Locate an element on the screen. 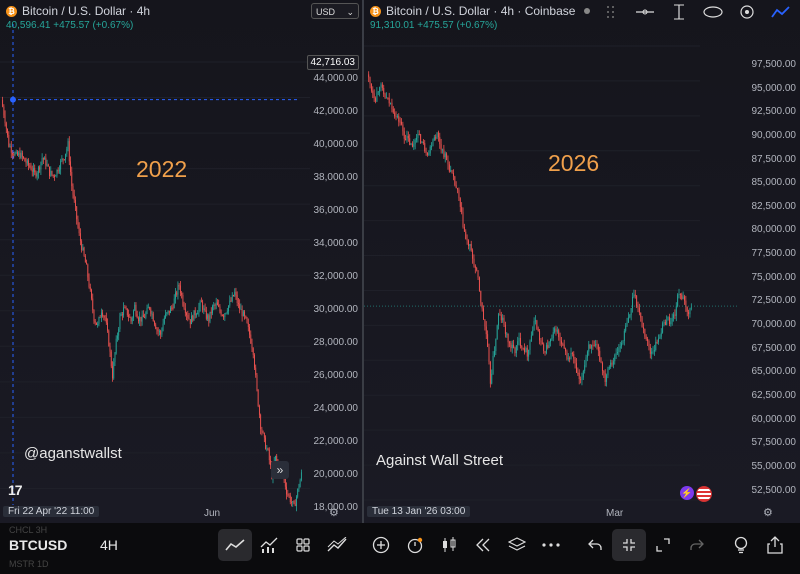 The image size is (800, 574). right-symbol-title: Bitcoin / U.S. Dollar · 4h · Coinbase is located at coordinates (481, 11).